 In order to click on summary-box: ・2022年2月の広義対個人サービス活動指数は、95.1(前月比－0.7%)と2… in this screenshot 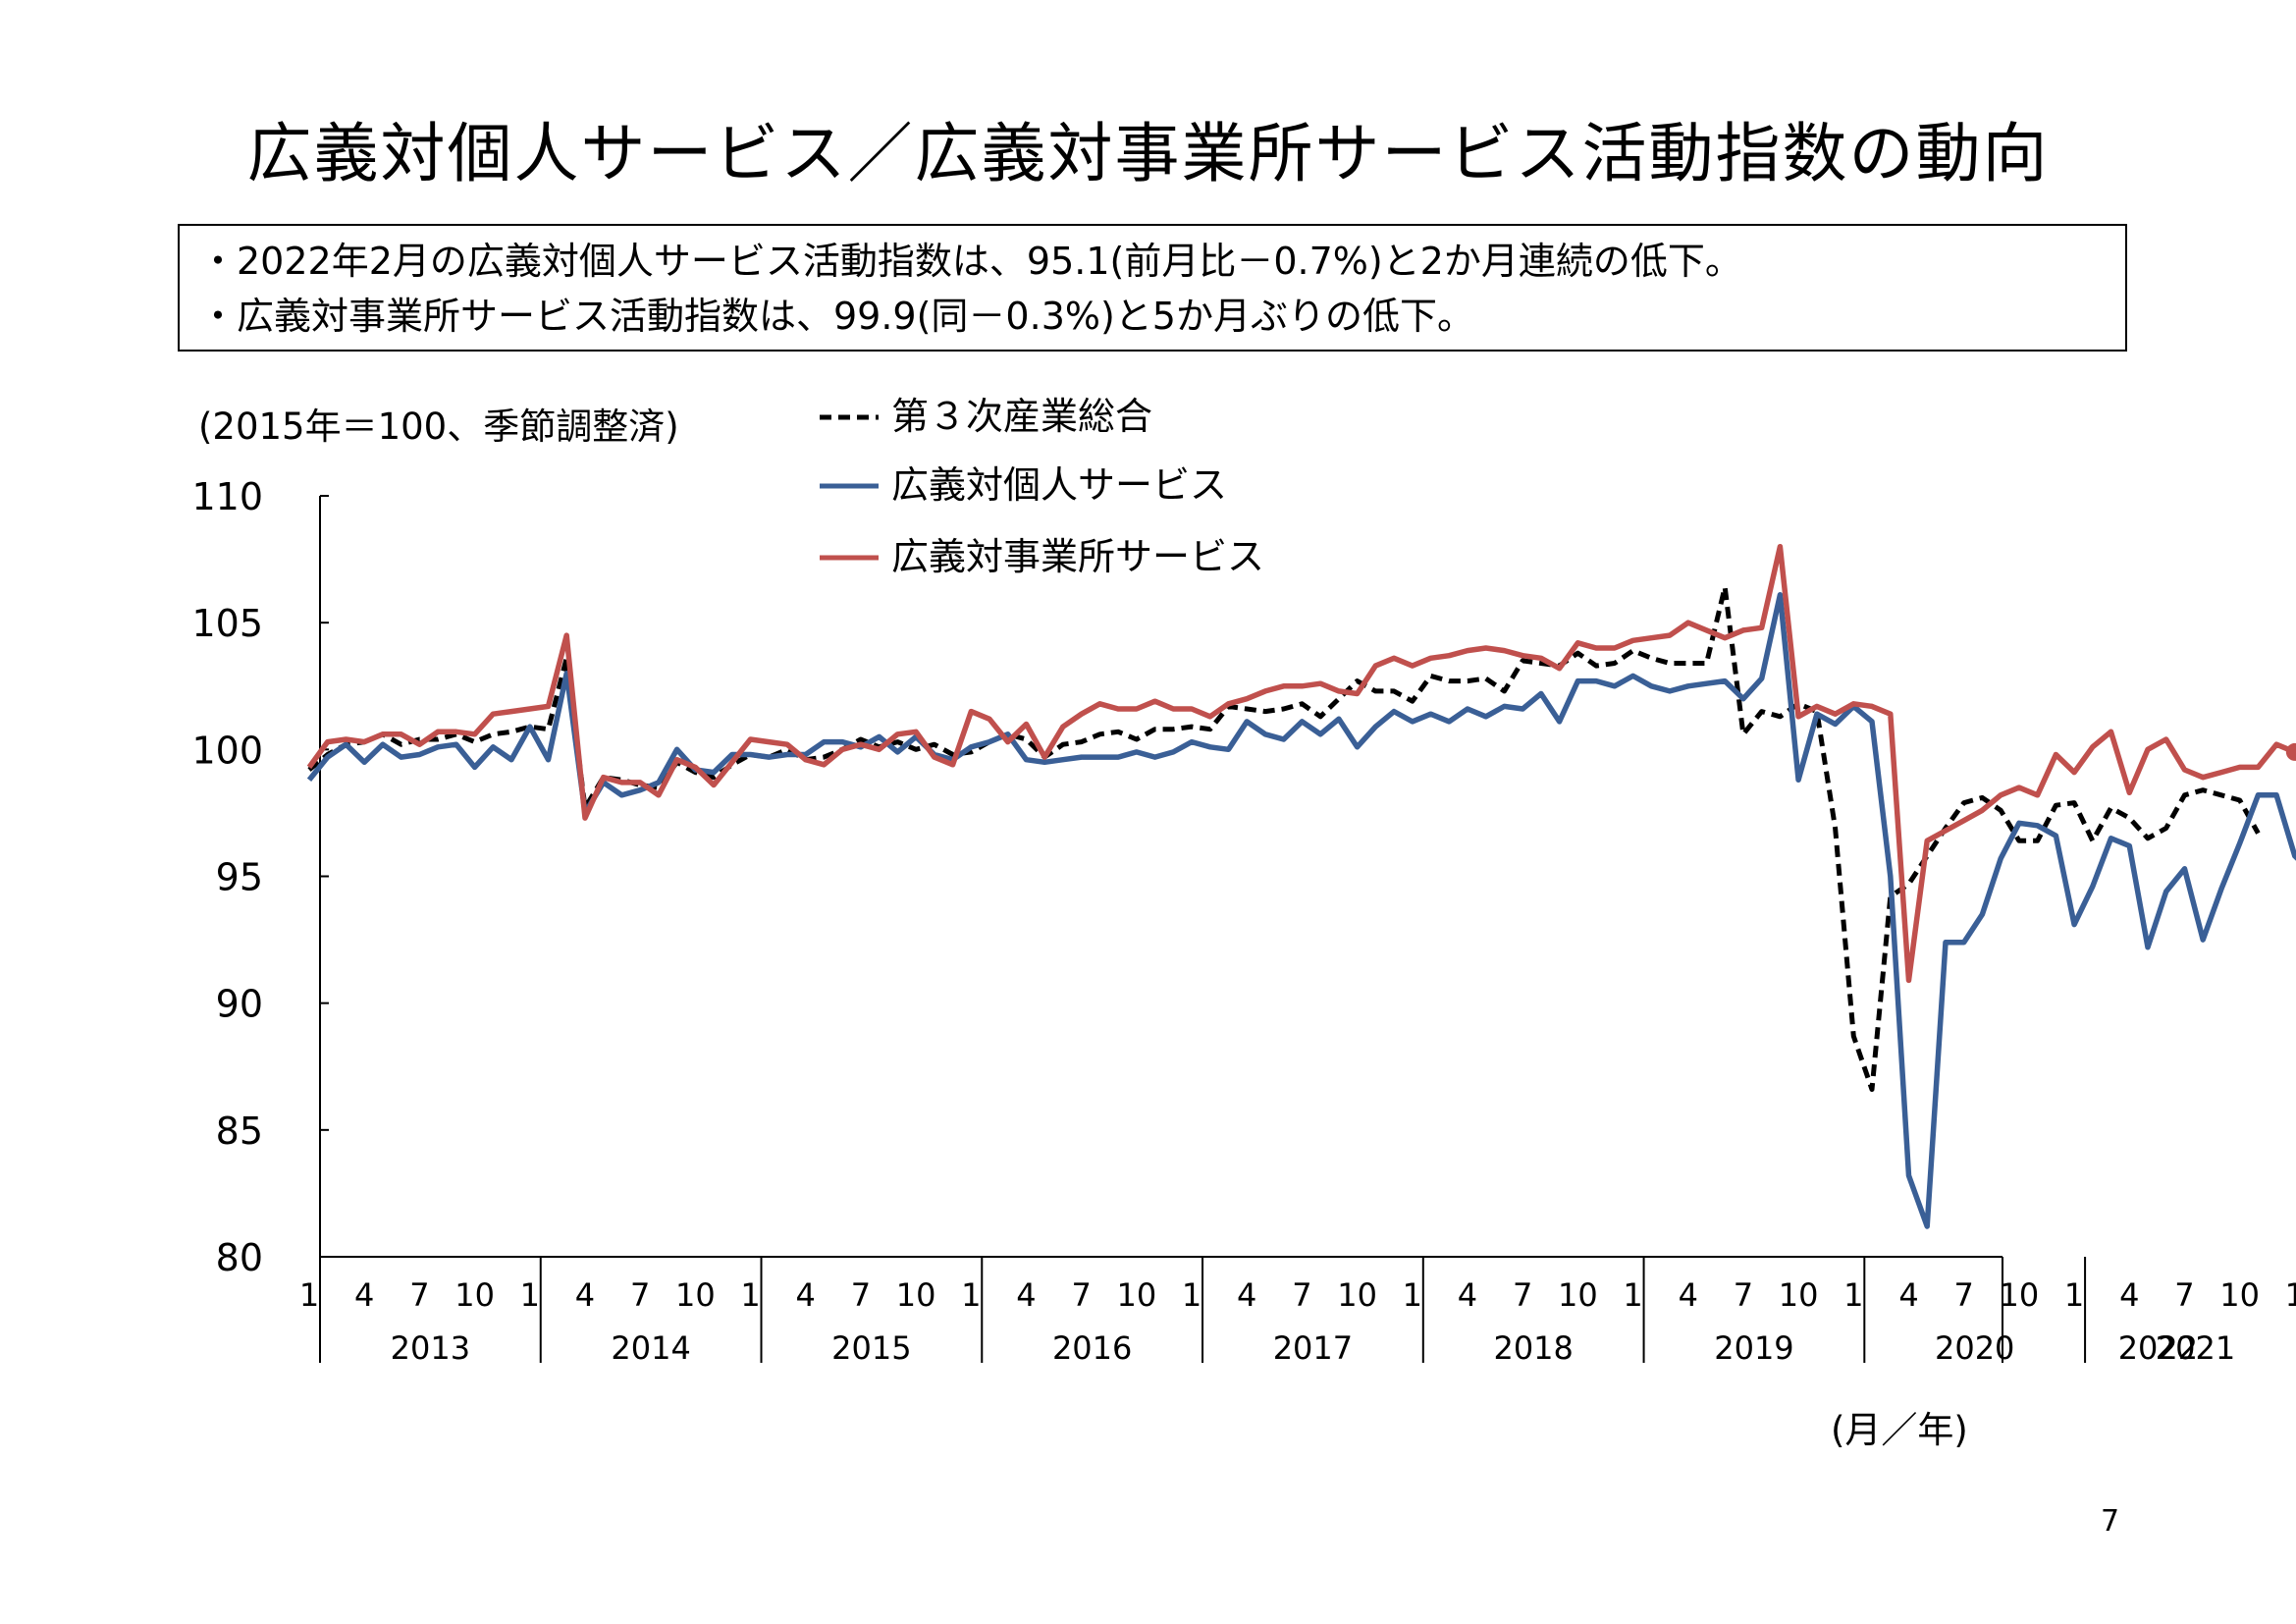, I will do `click(1152, 288)`.